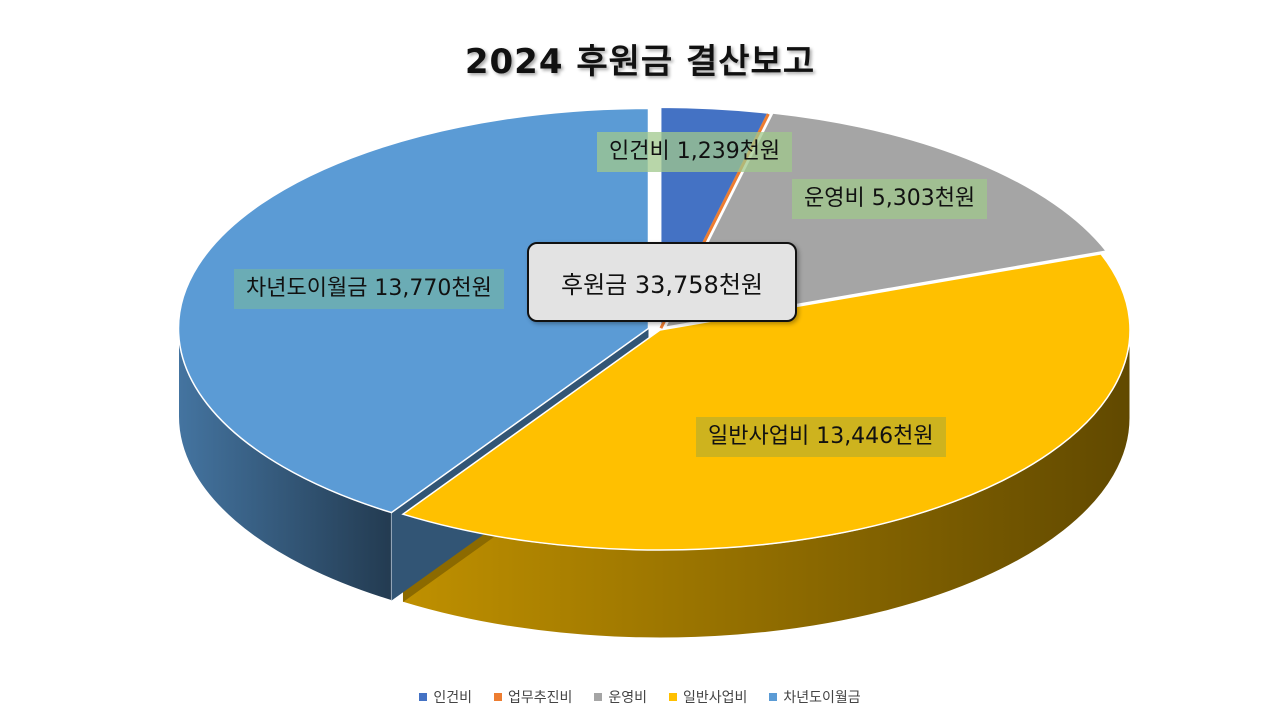 This screenshot has width=1280, height=720. Describe the element at coordinates (695, 152) in the screenshot. I see `data-label-1: 인건비 1,239천원` at that location.